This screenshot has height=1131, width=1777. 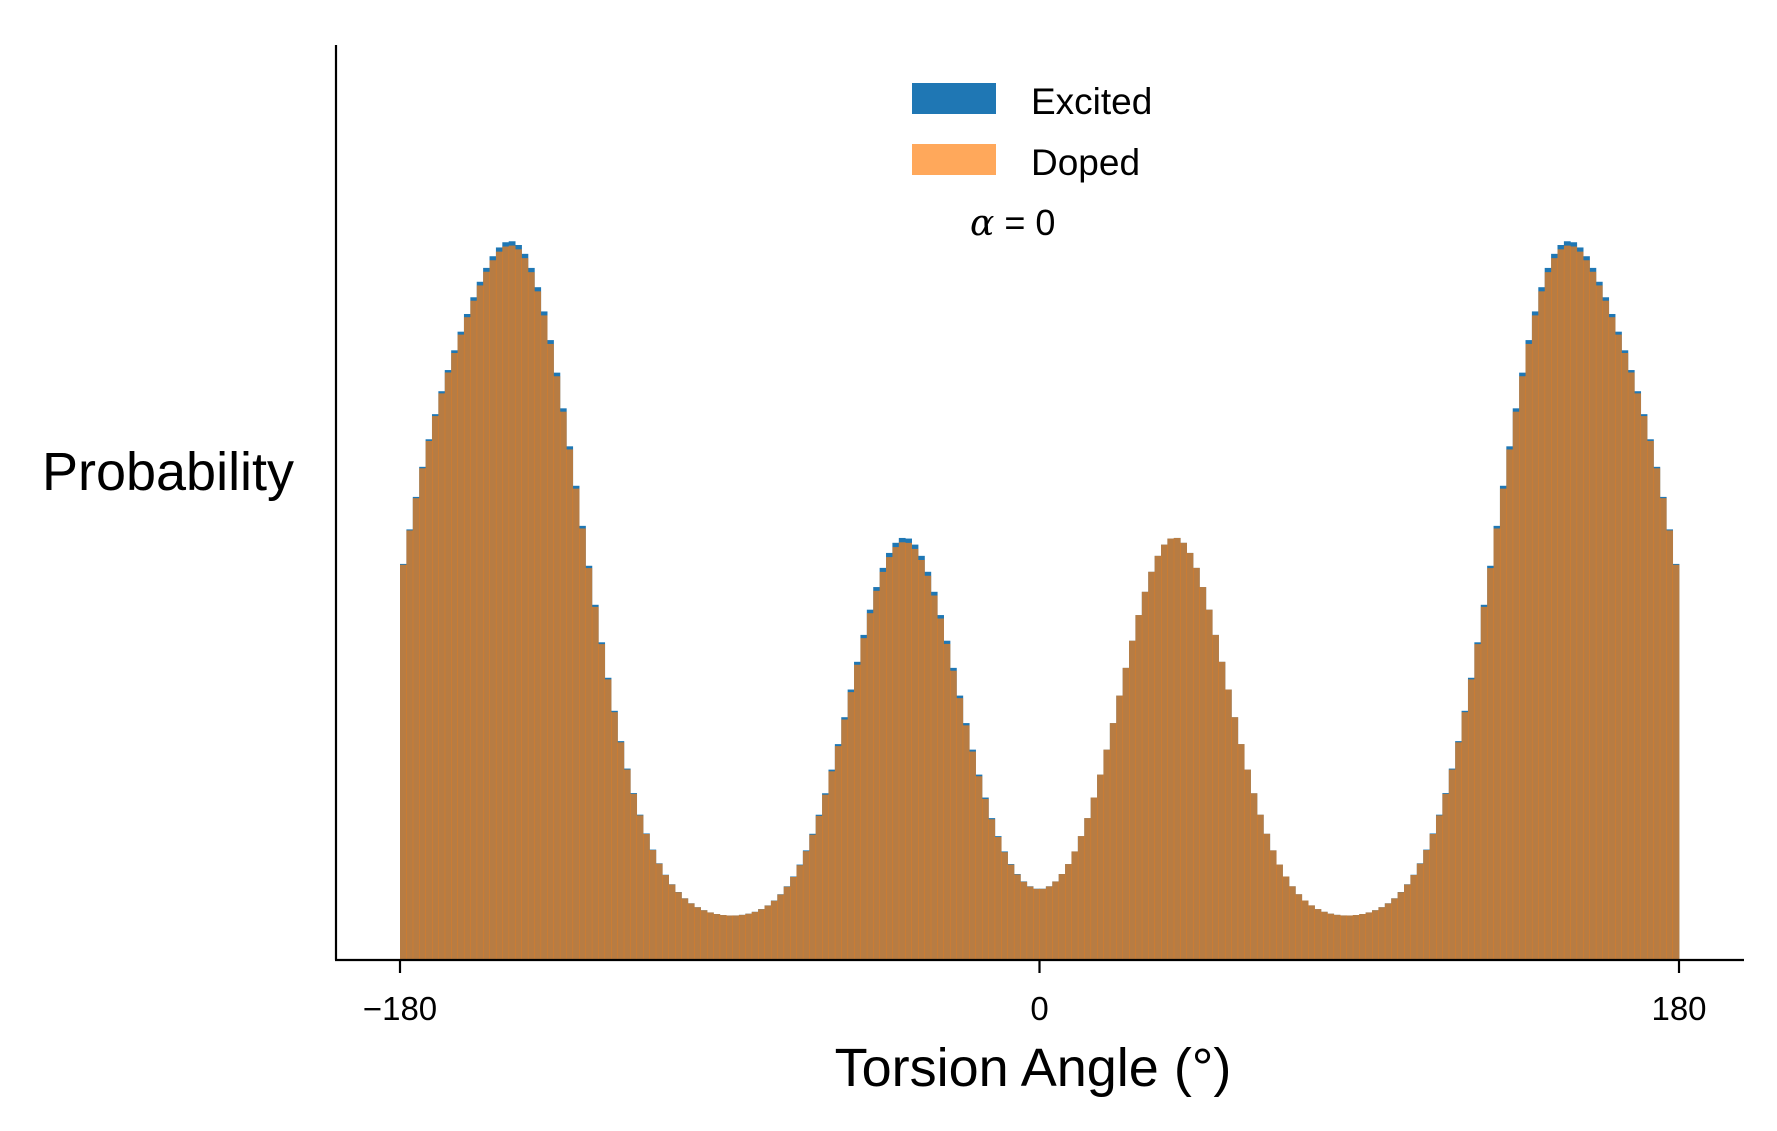 What do you see at coordinates (954, 159) in the screenshot?
I see `legend-swatch-doped` at bounding box center [954, 159].